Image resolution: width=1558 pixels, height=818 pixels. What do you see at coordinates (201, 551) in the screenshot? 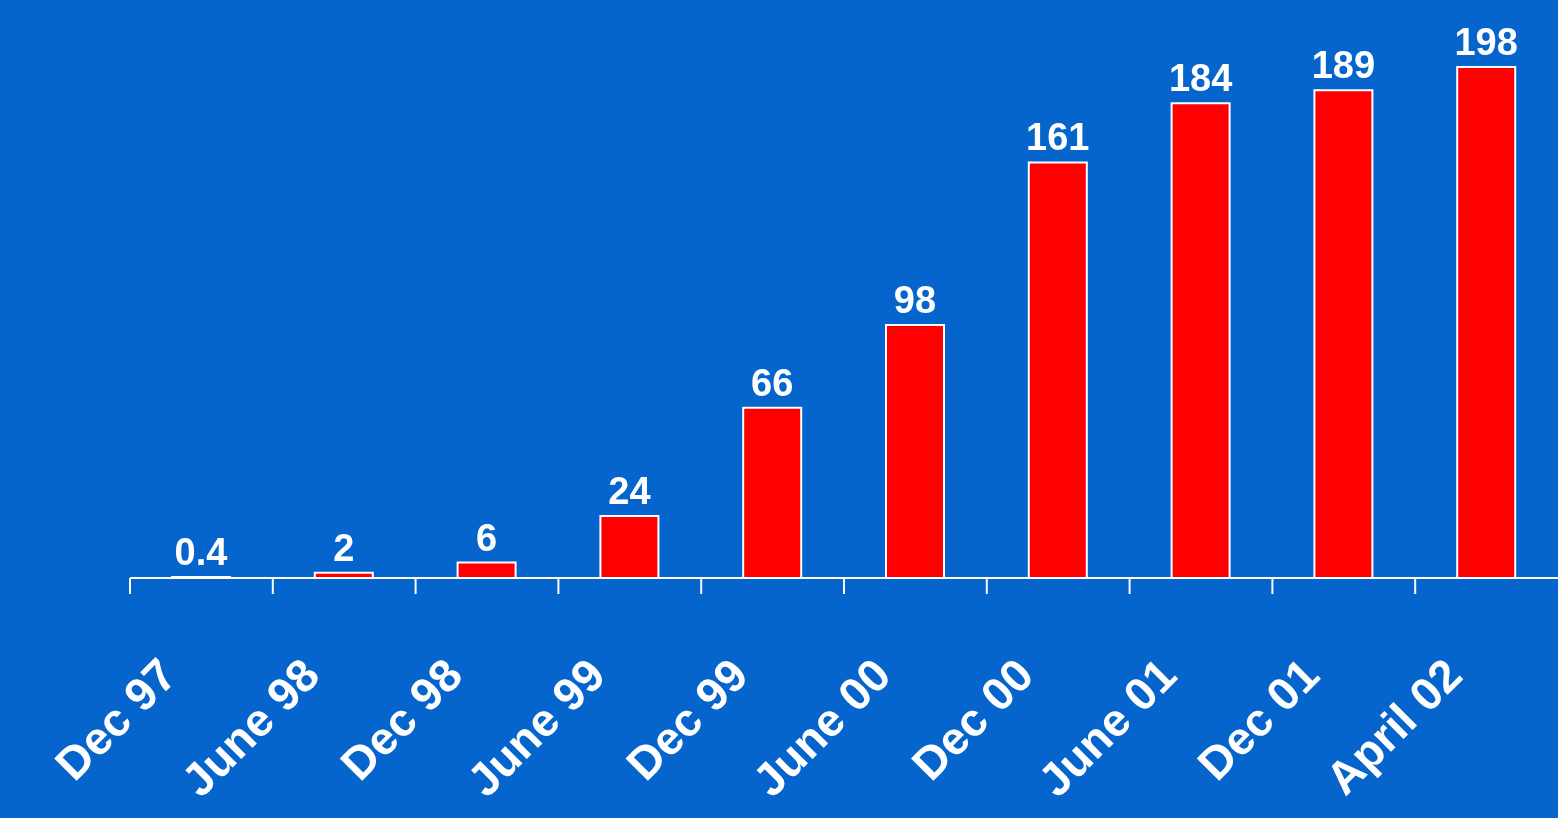
I see `data-label: 0.4` at bounding box center [201, 551].